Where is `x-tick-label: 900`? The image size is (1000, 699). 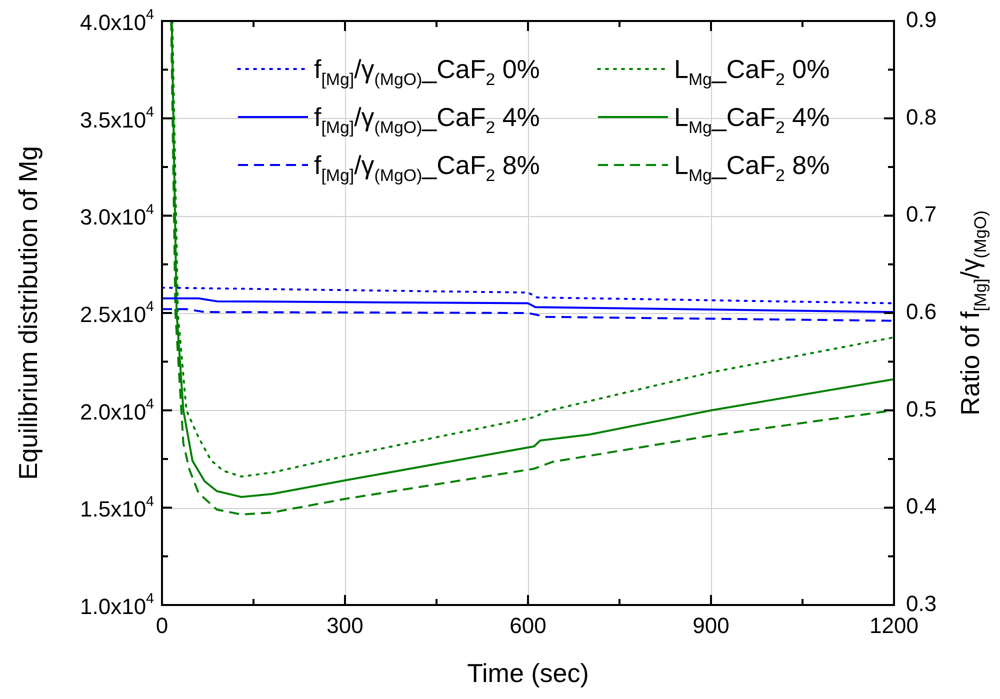 x-tick-label: 900 is located at coordinates (711, 625).